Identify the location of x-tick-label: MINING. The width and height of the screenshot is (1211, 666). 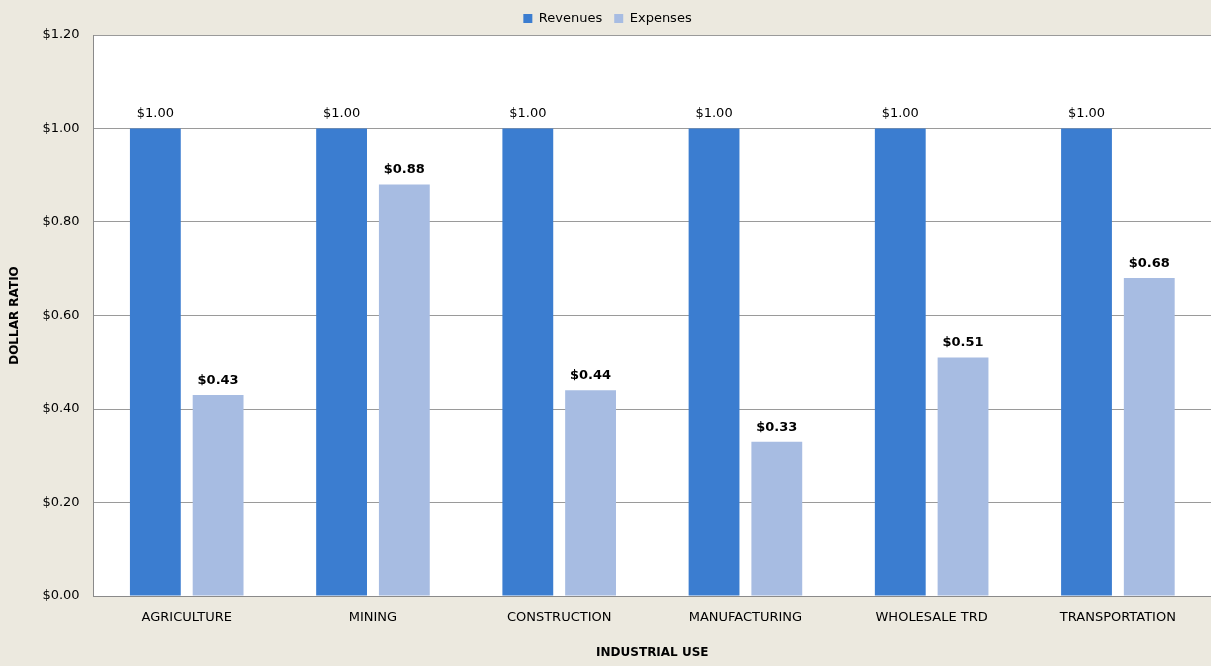
(373, 617).